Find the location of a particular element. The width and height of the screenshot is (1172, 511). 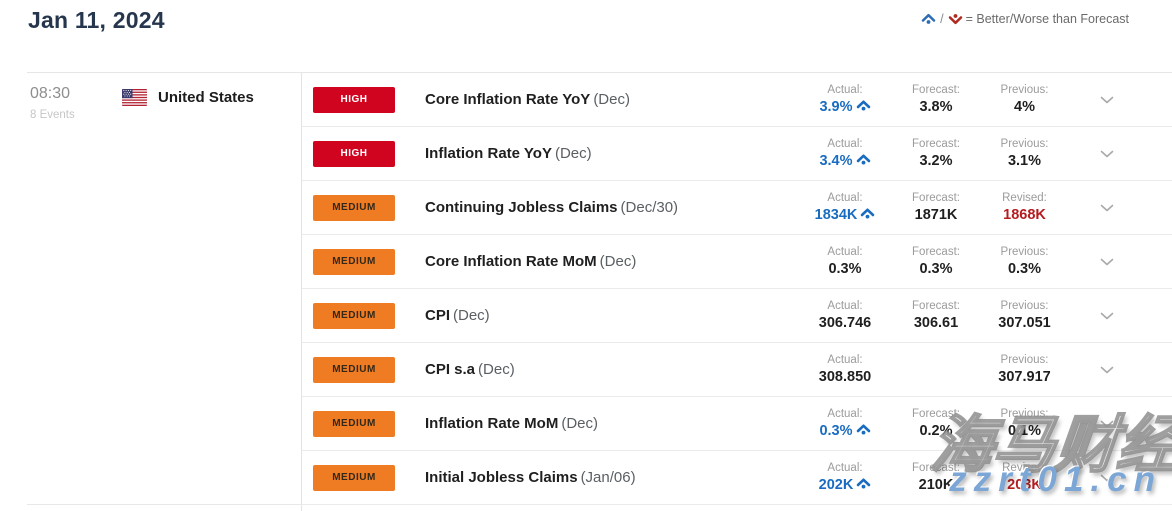

forecast-column: Forecast: 0.2% is located at coordinates (936, 423).